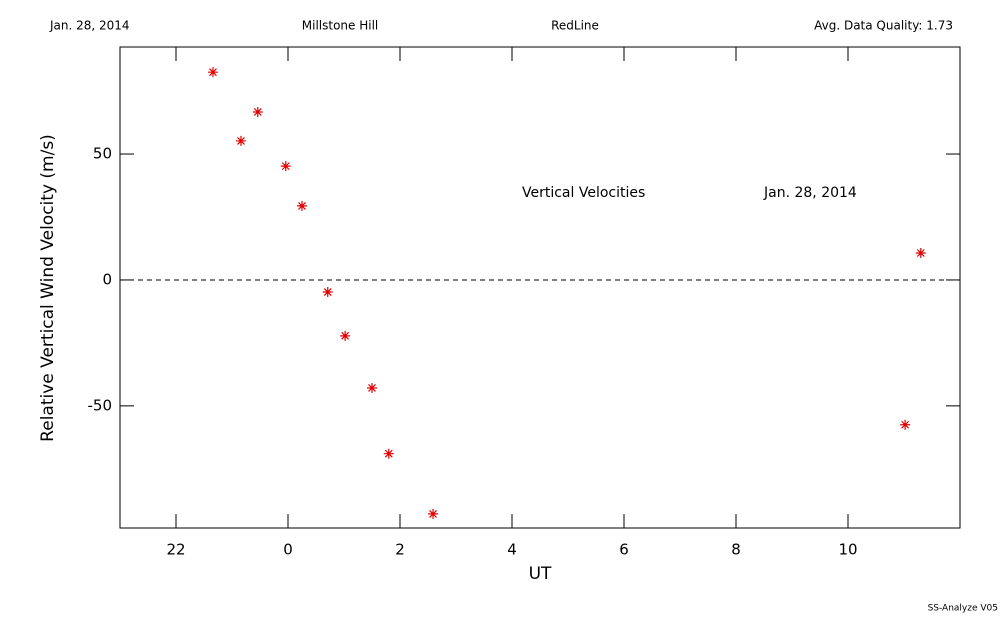  Describe the element at coordinates (340, 26) in the screenshot. I see `header-site: Millstone Hill` at that location.